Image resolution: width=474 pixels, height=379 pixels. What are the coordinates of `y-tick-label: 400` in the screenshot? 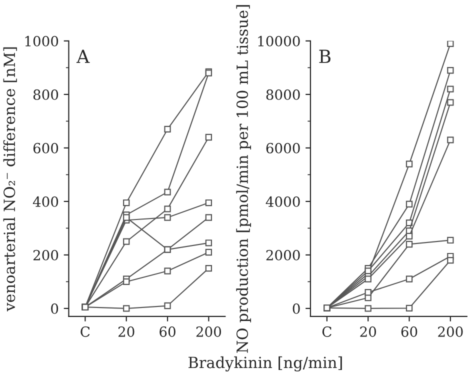 It's located at (45, 201).